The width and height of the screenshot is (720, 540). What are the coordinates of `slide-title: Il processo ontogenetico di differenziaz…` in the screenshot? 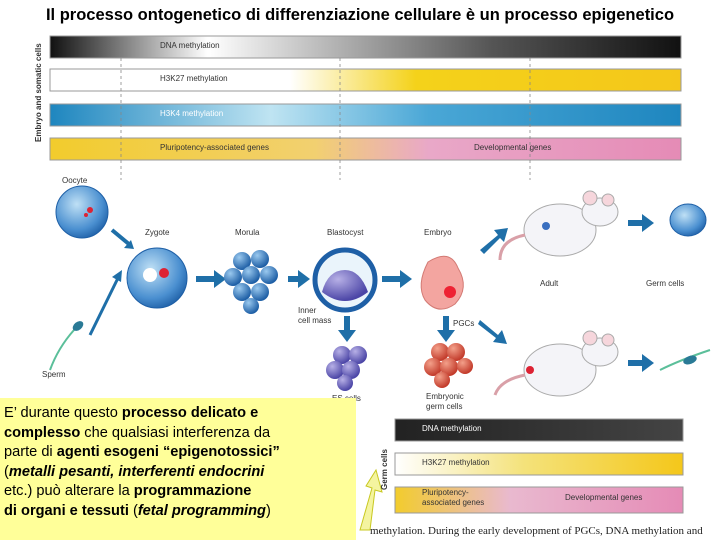 It's located at (360, 15).